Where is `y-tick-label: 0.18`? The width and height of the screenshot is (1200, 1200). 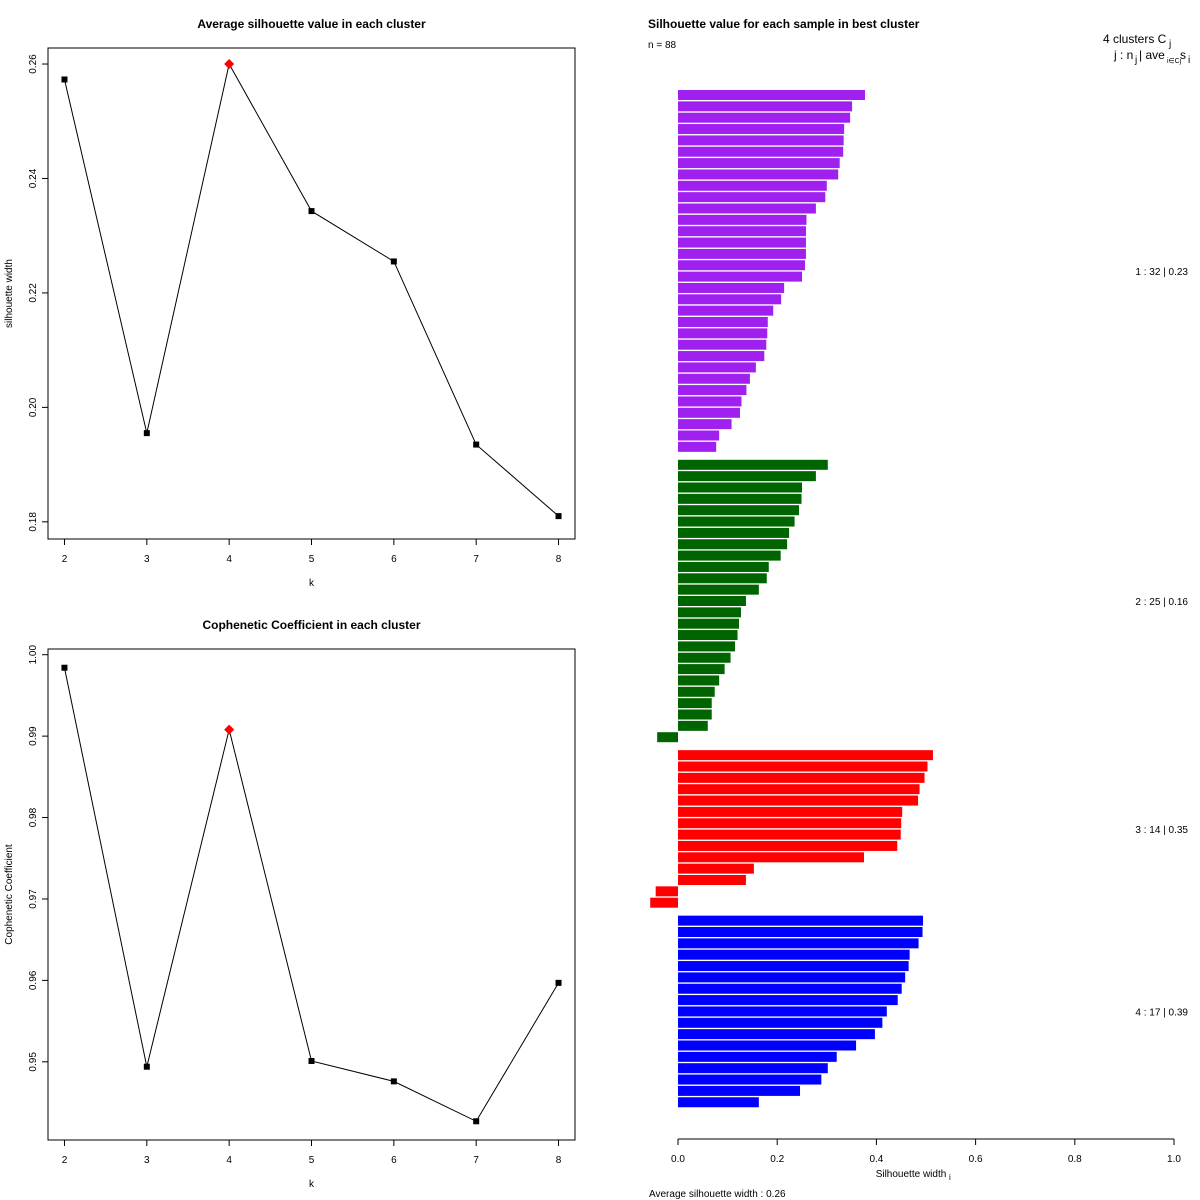
y-tick-label: 0.18 is located at coordinates (33, 522).